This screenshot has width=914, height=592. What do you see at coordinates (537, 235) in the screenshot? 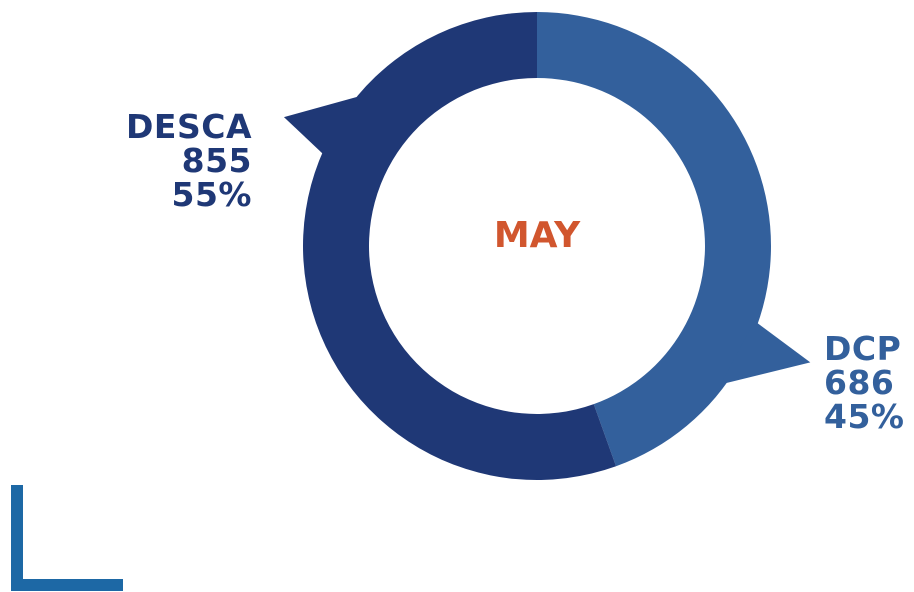
I see `chart-title: MAY` at bounding box center [537, 235].